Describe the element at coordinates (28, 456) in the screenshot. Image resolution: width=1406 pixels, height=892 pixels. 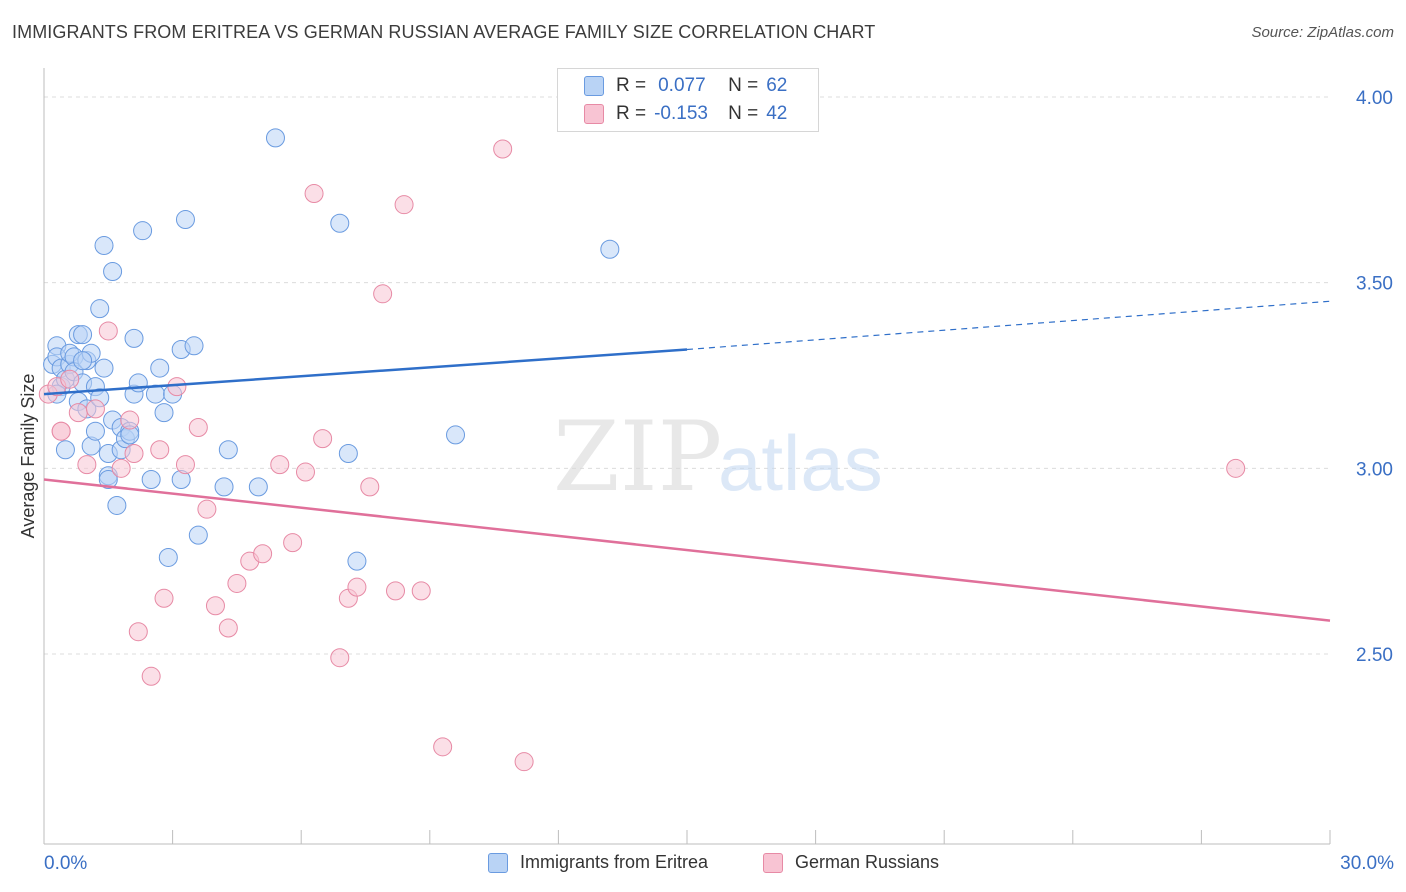
I see `y-axis-label: Average Family Size` at that location.